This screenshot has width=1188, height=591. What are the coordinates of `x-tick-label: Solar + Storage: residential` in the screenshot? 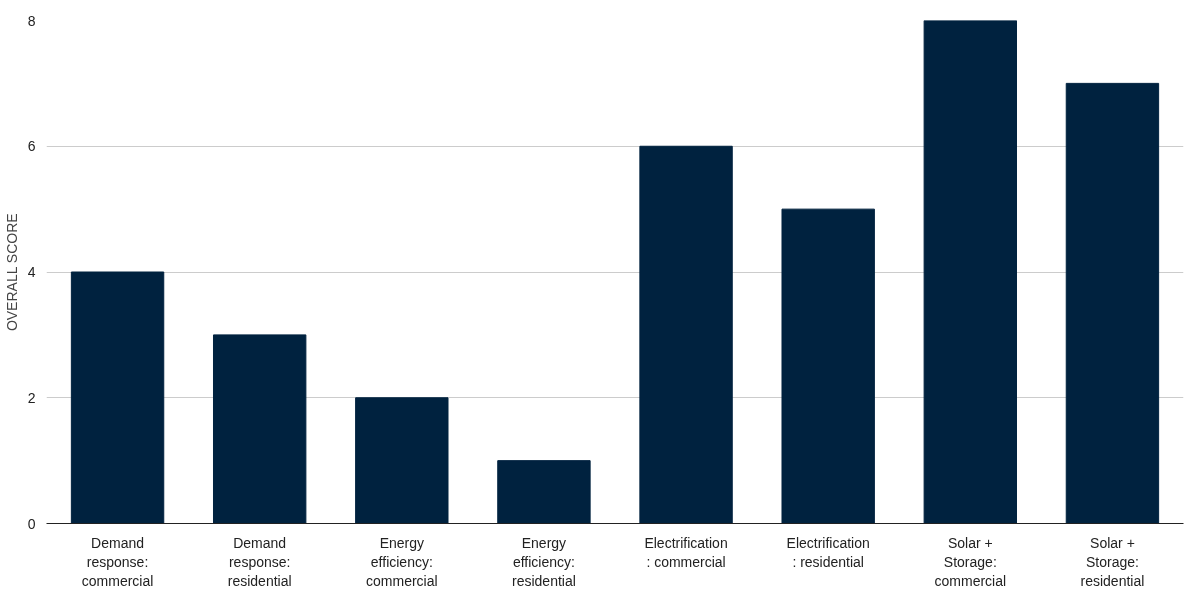 It's located at (1112, 561).